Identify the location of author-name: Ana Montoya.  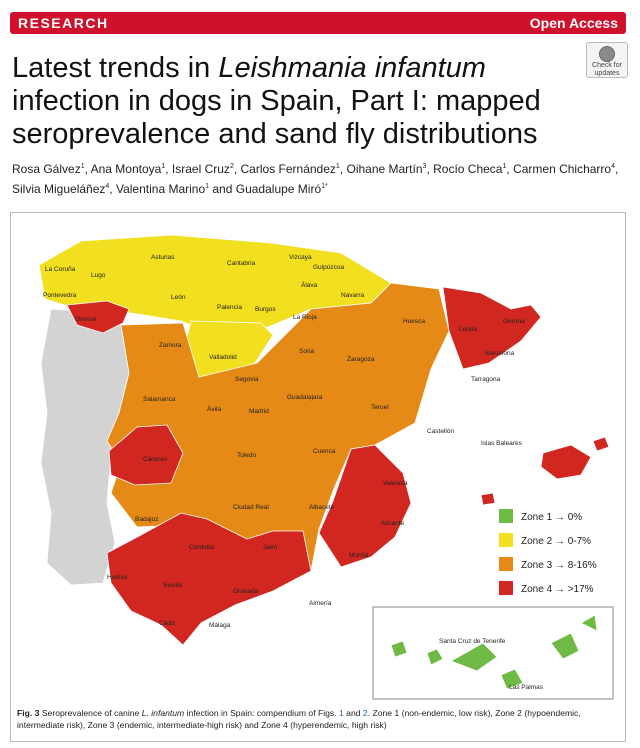
(126, 169).